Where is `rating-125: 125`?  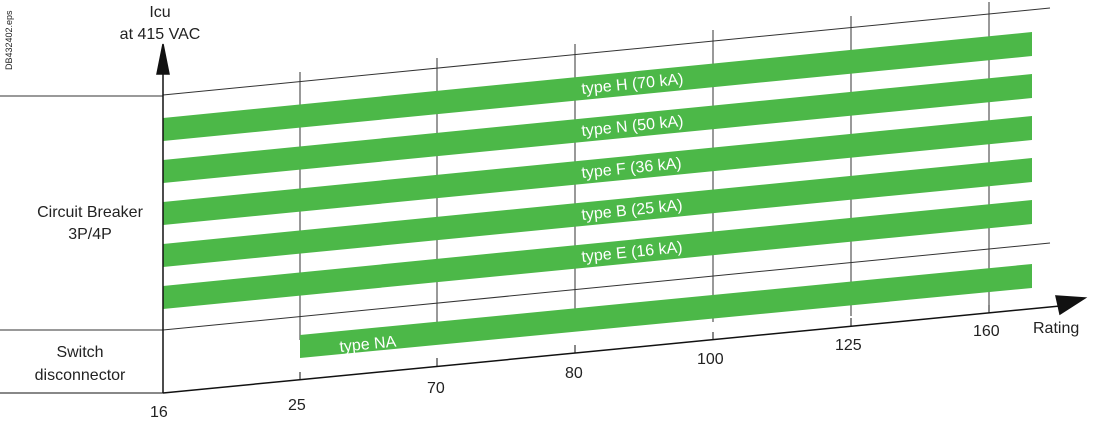 rating-125: 125 is located at coordinates (848, 345).